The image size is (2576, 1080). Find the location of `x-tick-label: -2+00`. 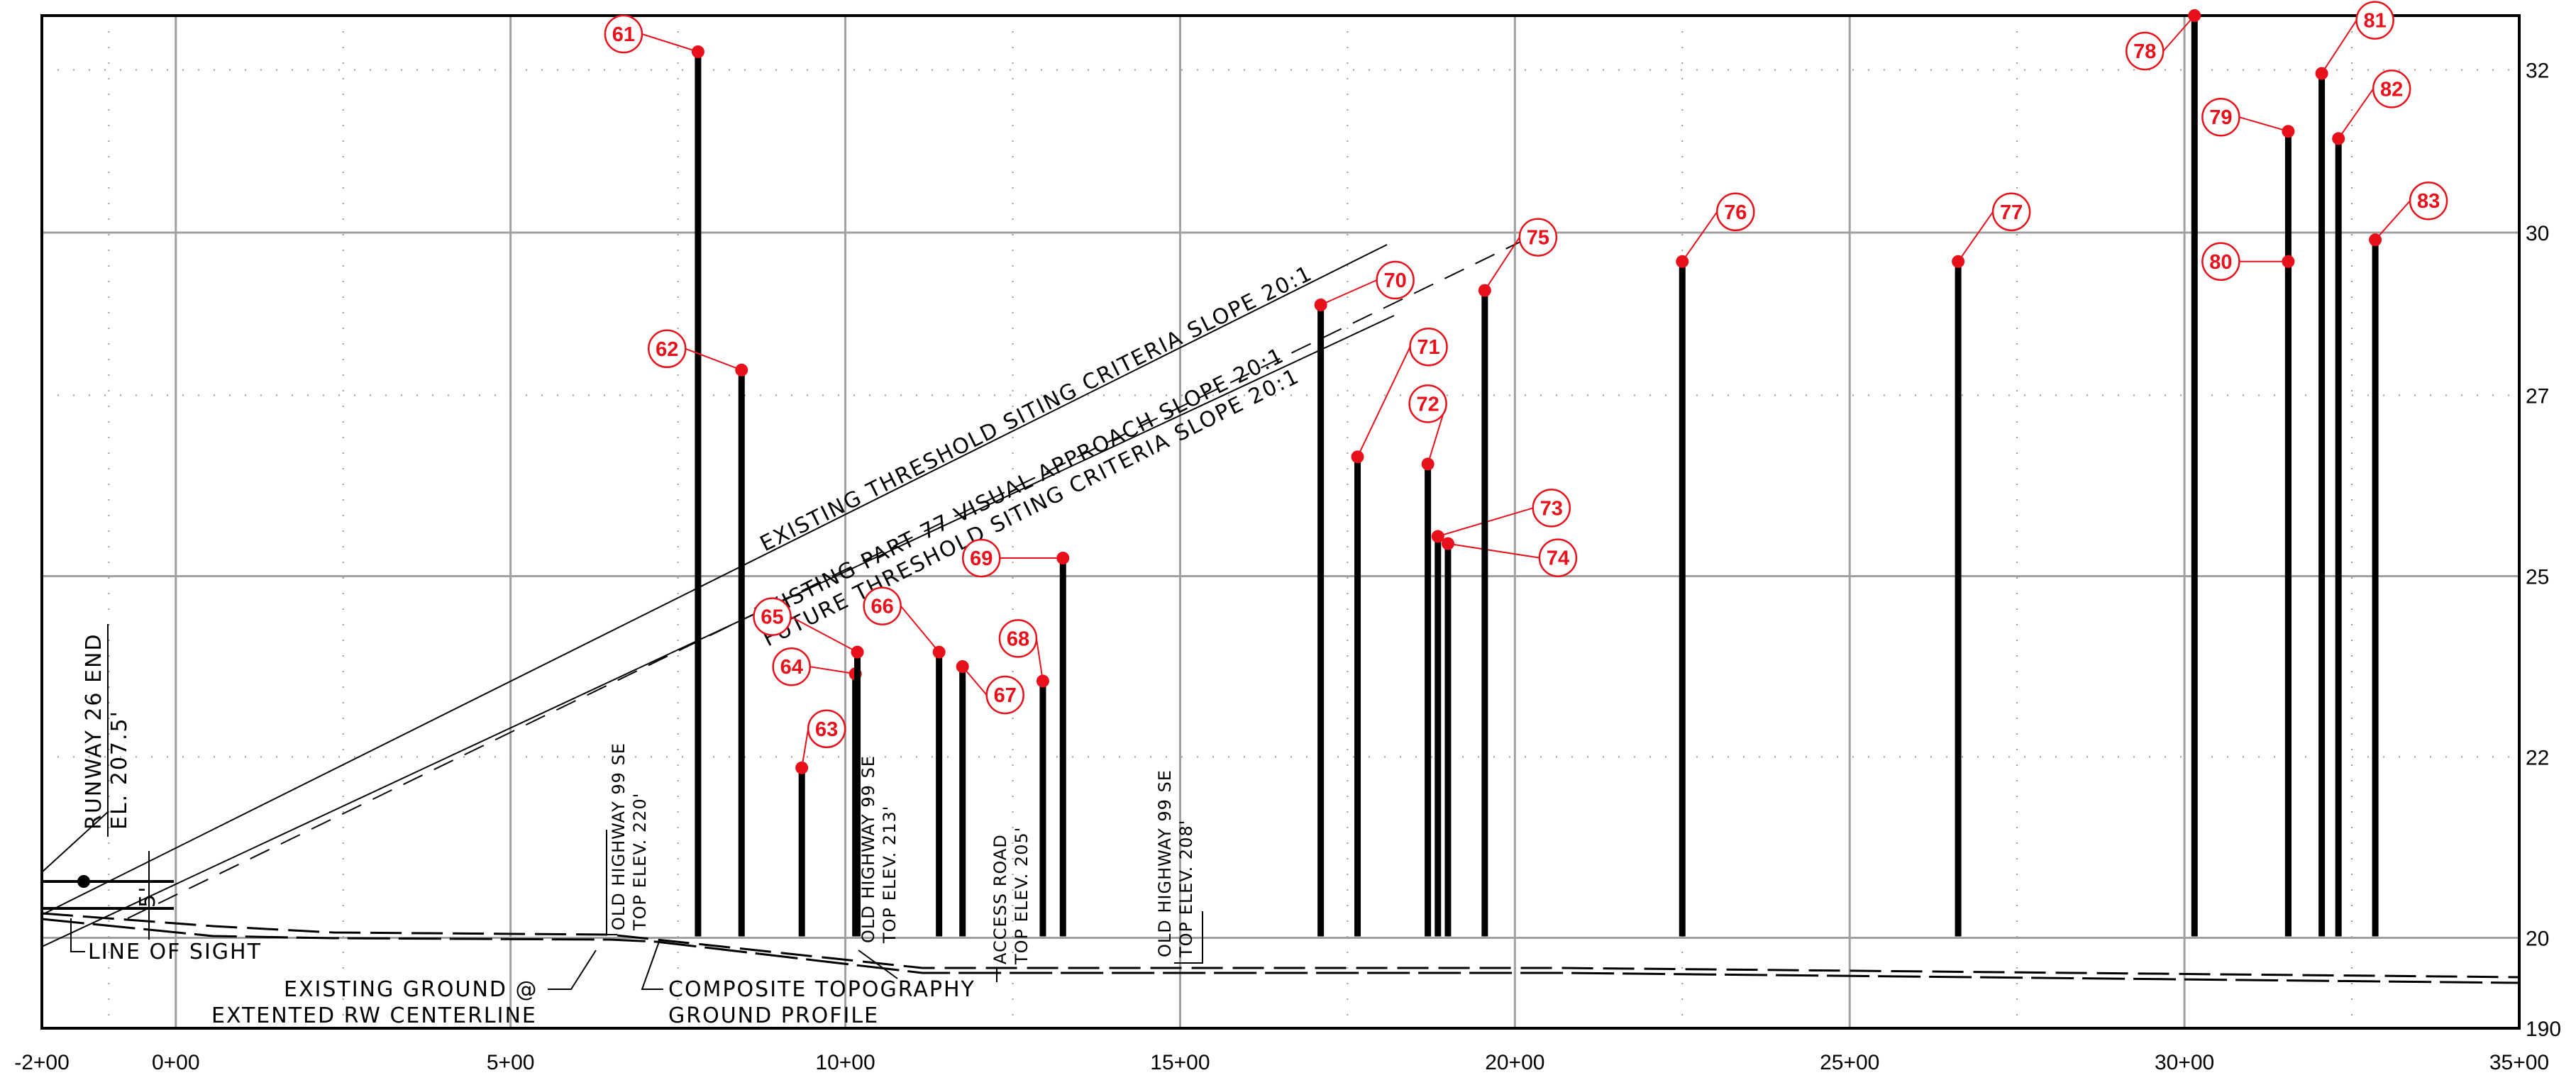

x-tick-label: -2+00 is located at coordinates (42, 1062).